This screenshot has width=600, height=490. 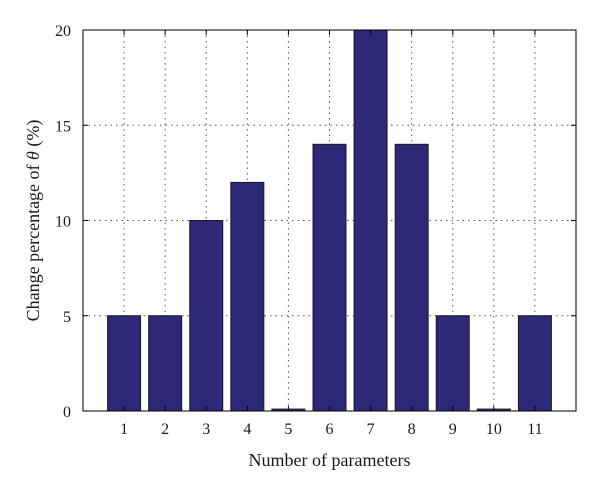 What do you see at coordinates (330, 429) in the screenshot?
I see `x-tick-label: 6` at bounding box center [330, 429].